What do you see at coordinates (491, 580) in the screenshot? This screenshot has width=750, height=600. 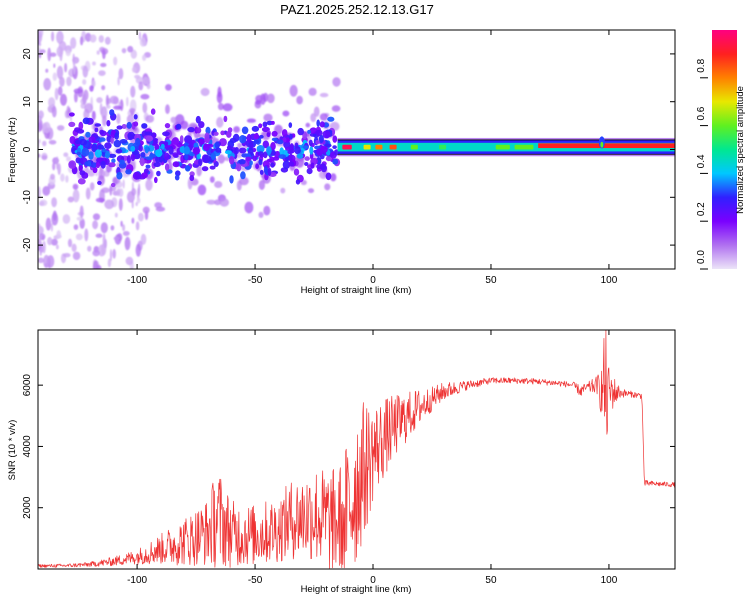 I see `x-tick-label: 50` at bounding box center [491, 580].